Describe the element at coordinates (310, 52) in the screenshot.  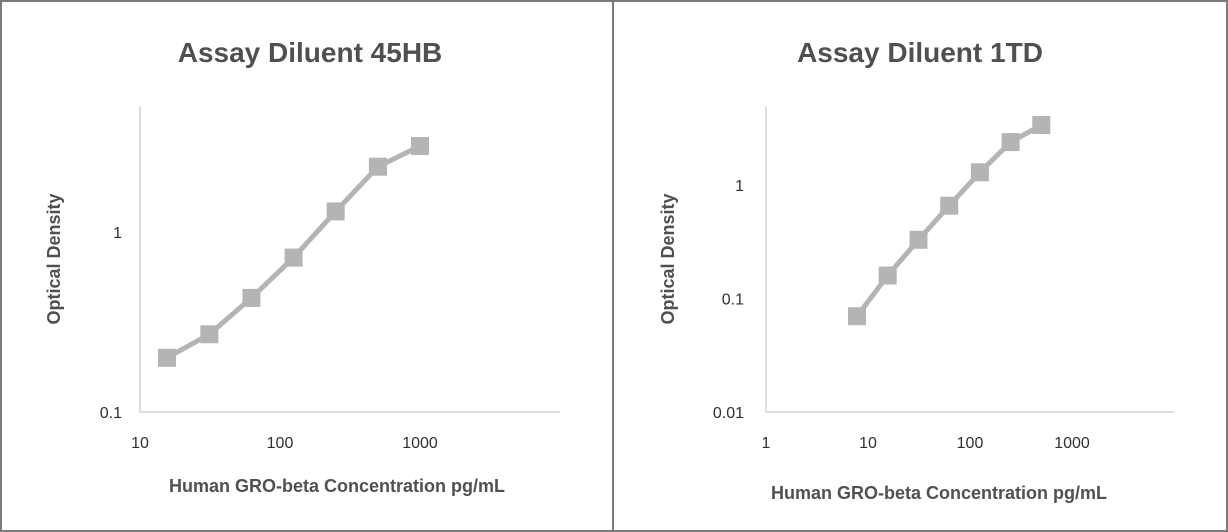
I see `chart-title: Assay Diluent 45HB` at that location.